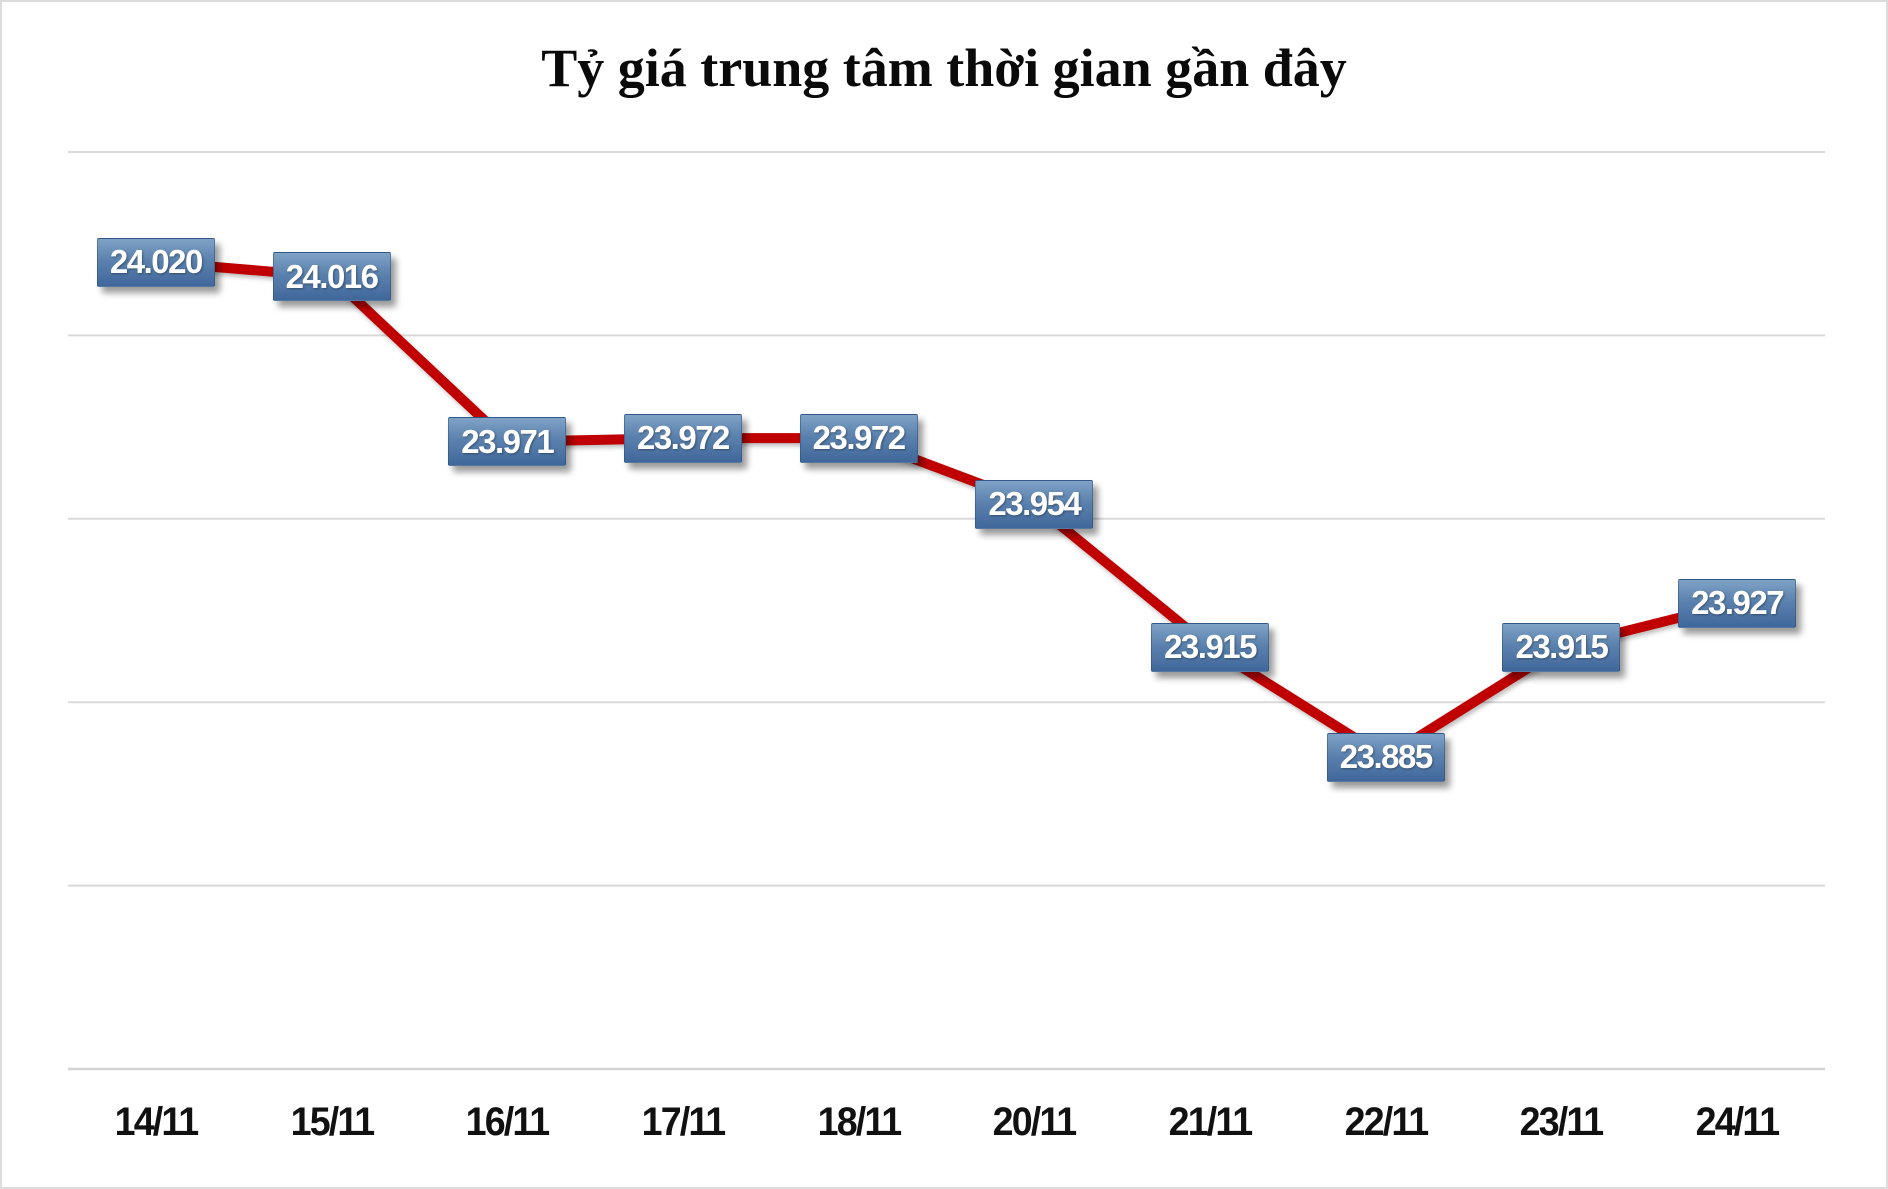  I want to click on x-axis-label: 20/11, so click(1035, 1122).